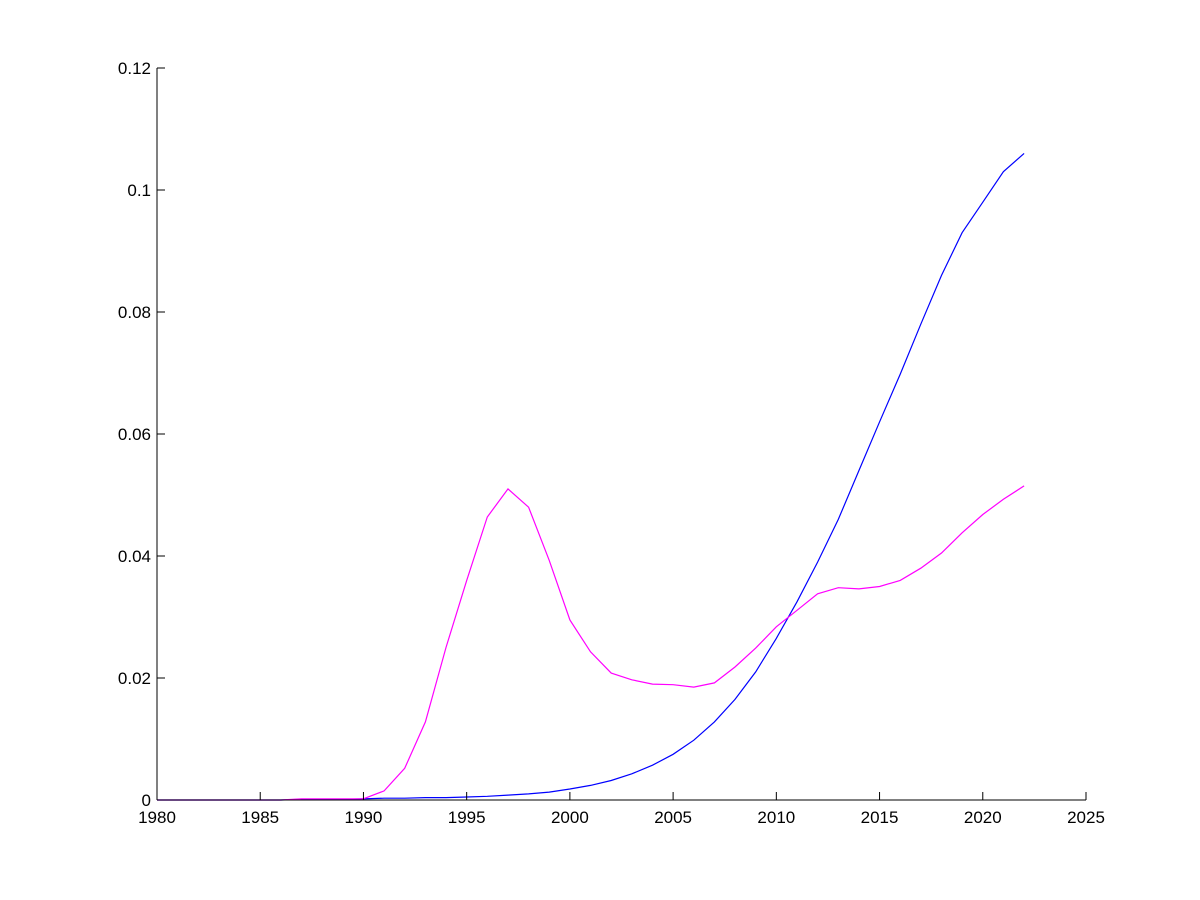  Describe the element at coordinates (776, 817) in the screenshot. I see `x-tick-label: 2010` at that location.